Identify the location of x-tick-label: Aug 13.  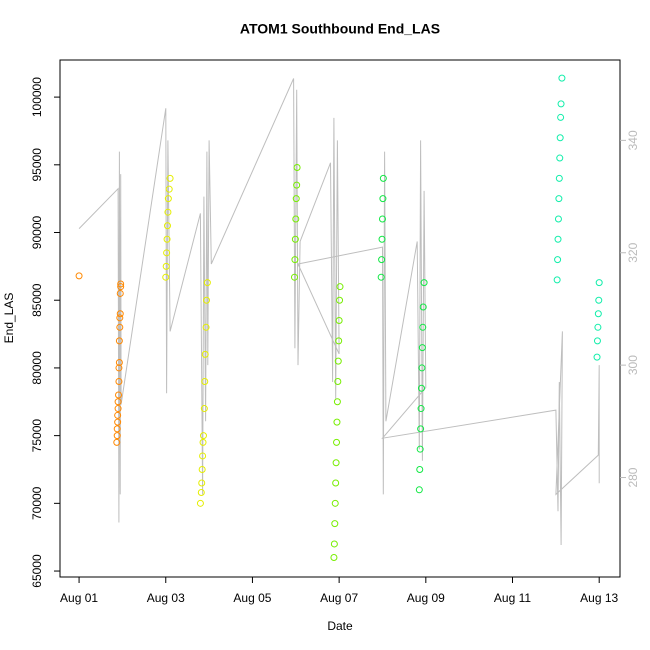
(599, 598).